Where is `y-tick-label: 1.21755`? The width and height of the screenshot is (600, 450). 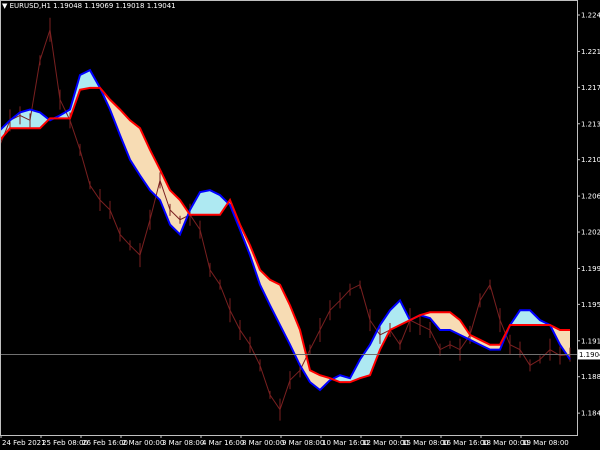
y-tick-label: 1.21755 is located at coordinates (590, 88).